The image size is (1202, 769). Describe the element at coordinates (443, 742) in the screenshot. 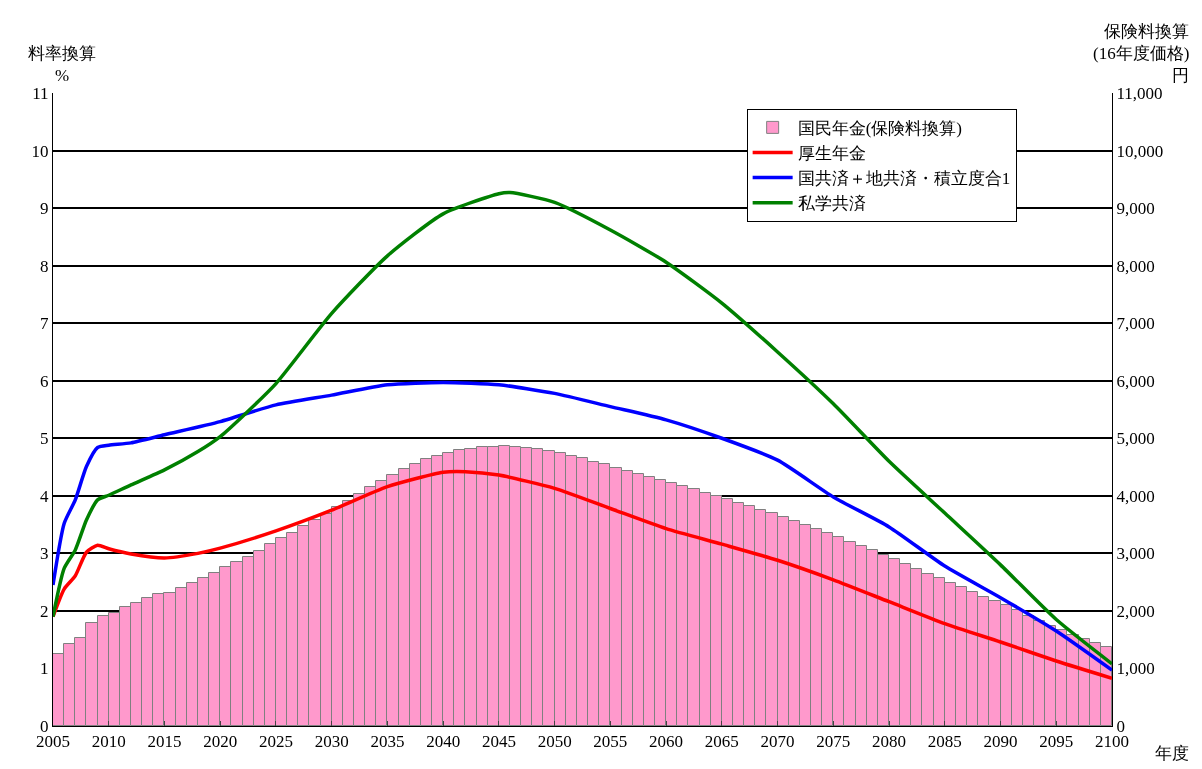

I see `x-tick-label: 2040` at that location.